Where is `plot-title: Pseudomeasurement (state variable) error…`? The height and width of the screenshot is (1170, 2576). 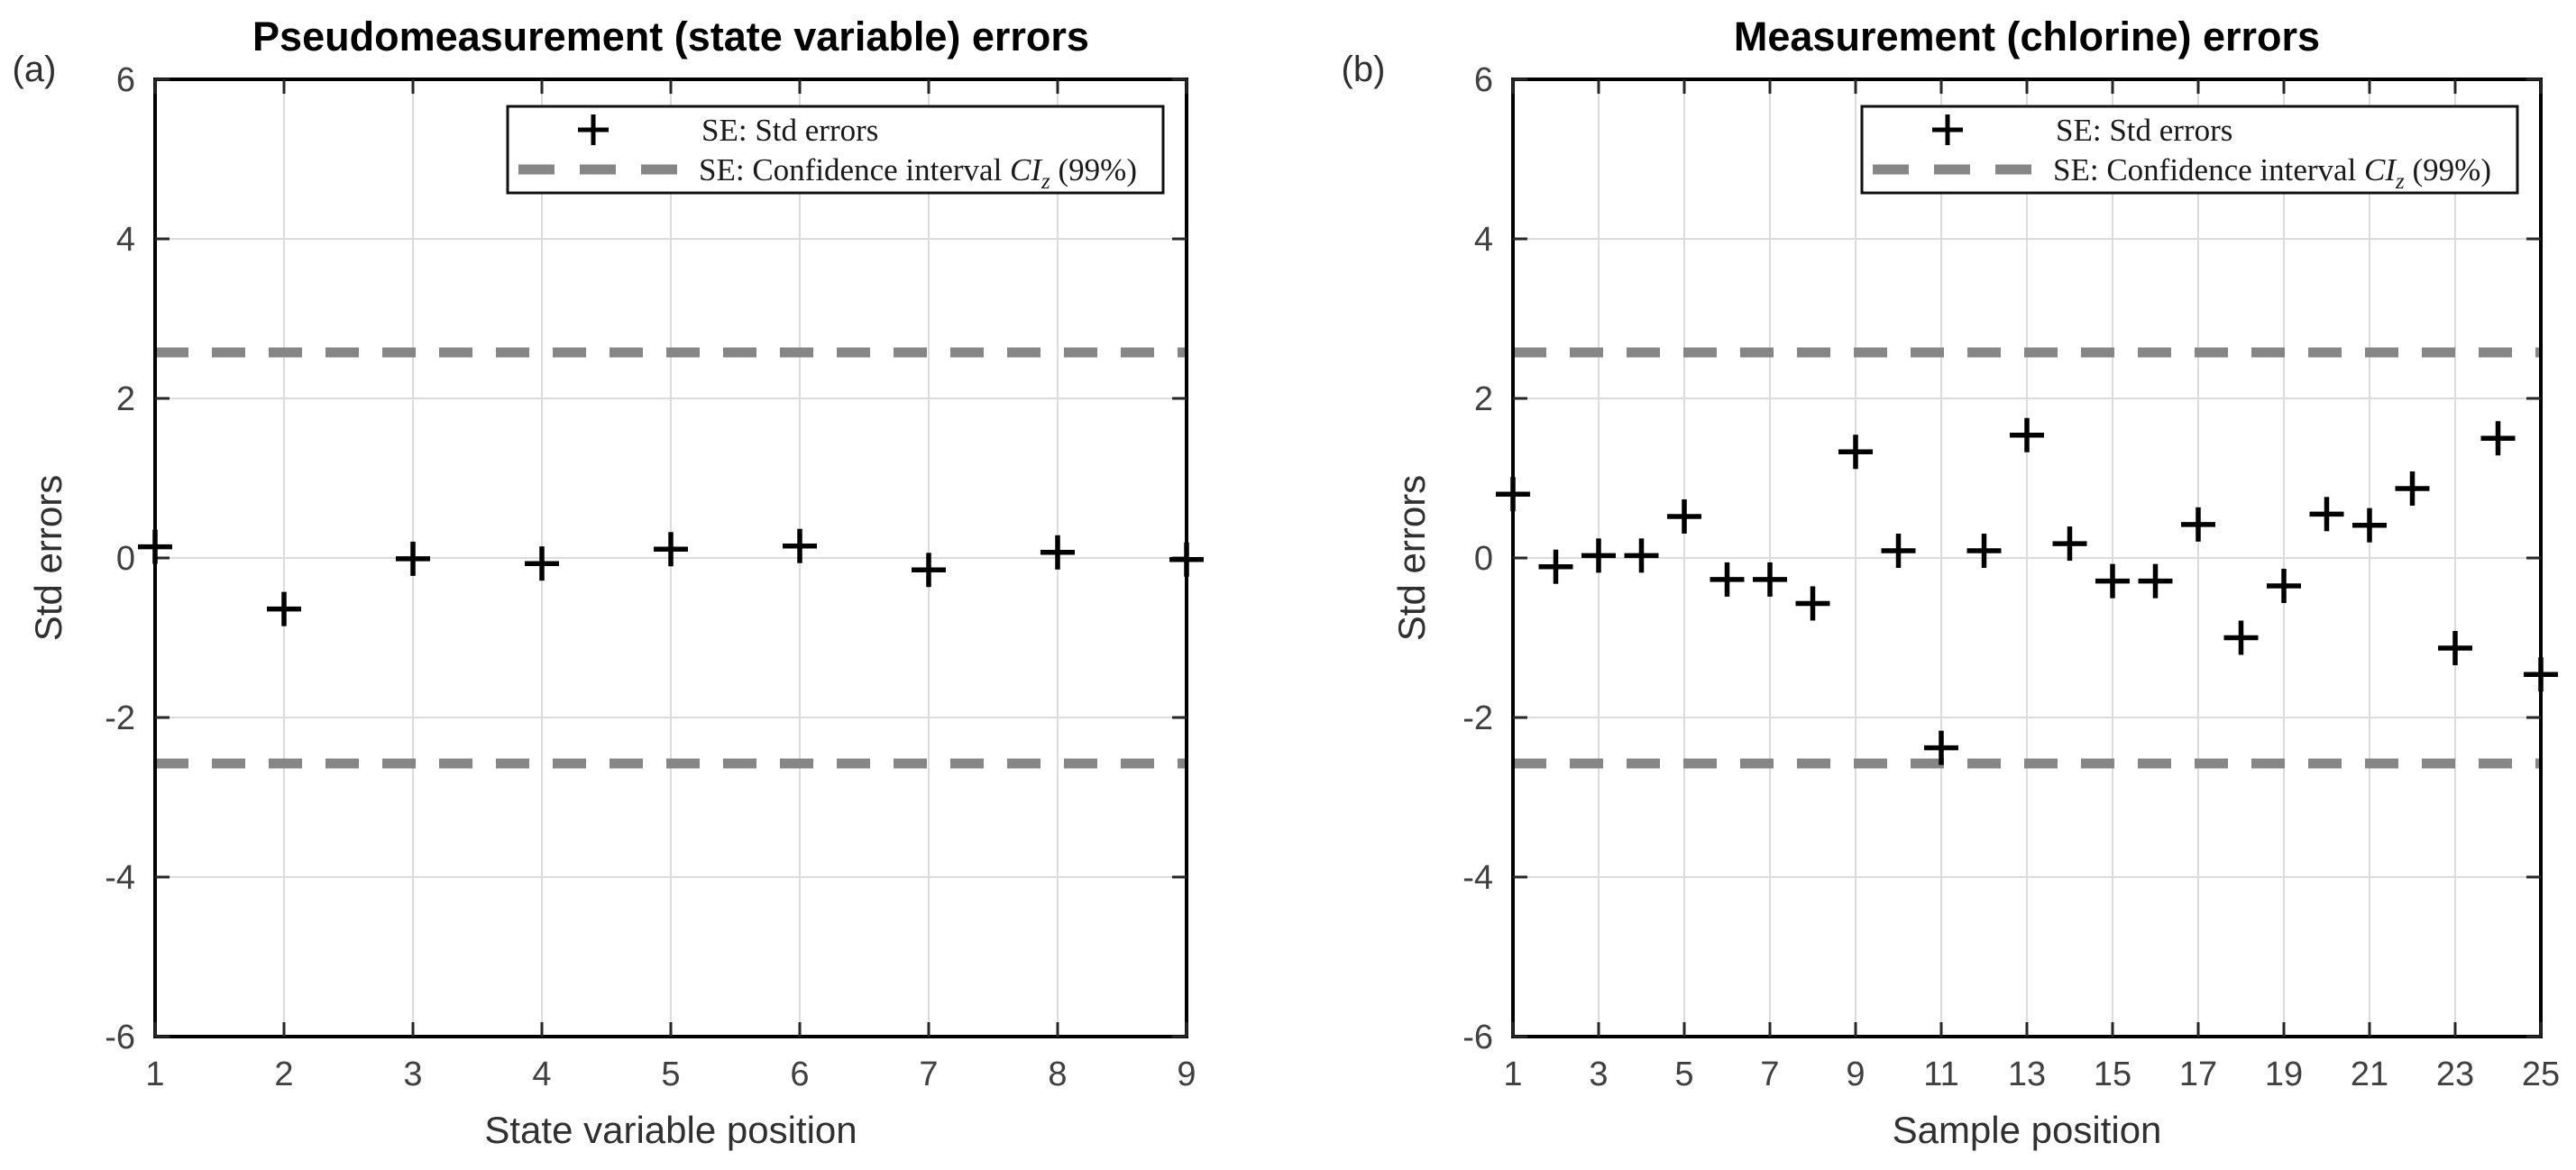 plot-title: Pseudomeasurement (state variable) error… is located at coordinates (670, 36).